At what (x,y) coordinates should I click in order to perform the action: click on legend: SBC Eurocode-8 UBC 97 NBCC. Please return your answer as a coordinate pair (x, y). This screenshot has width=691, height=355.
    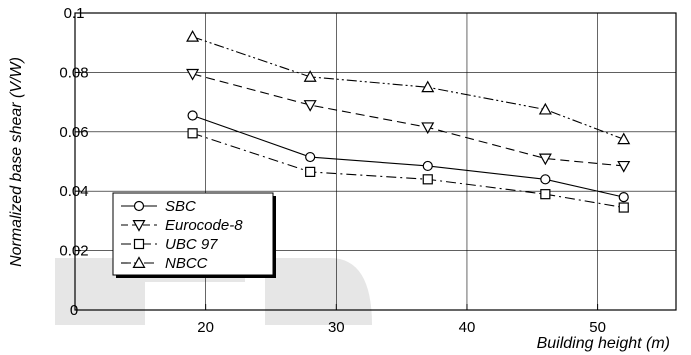
    Looking at the image, I should click on (194, 235).